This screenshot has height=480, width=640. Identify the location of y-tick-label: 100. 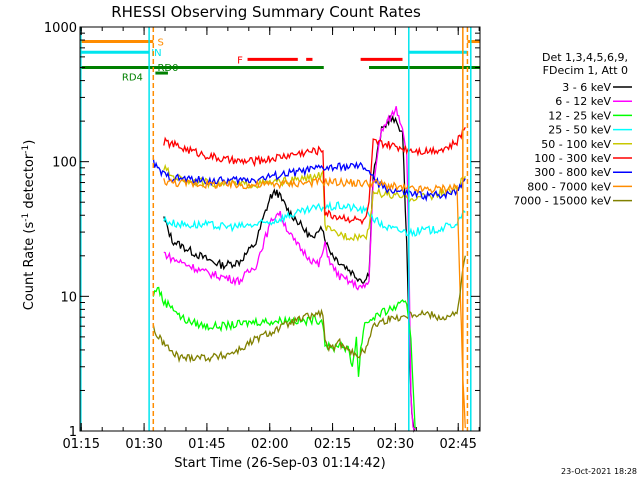
(64, 163).